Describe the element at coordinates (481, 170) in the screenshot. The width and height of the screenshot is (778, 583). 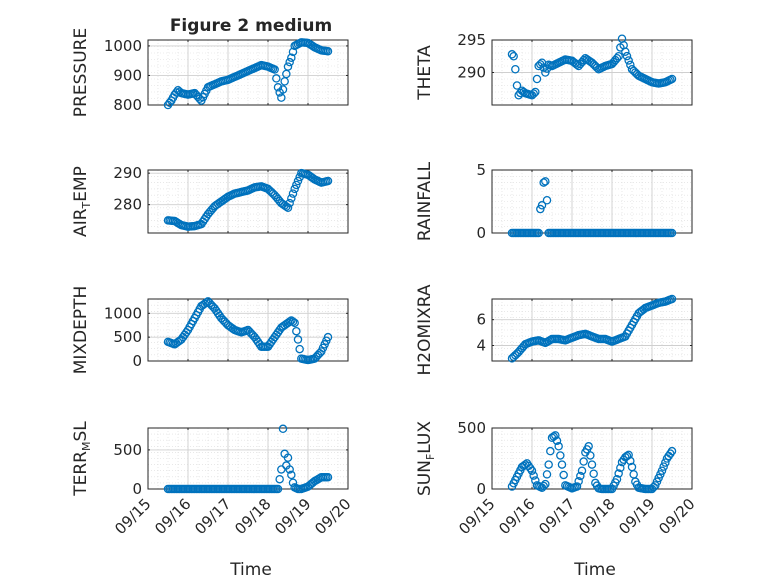
I see `y-tick-label: 5` at that location.